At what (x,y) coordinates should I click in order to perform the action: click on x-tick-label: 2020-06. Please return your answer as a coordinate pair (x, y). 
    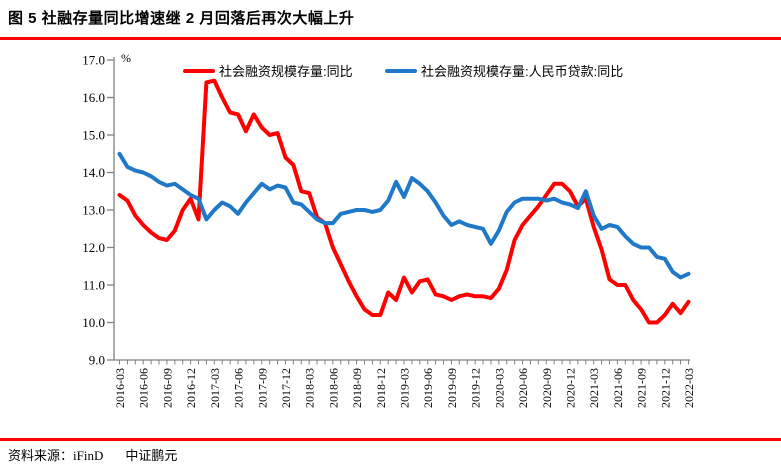
    Looking at the image, I should click on (523, 388).